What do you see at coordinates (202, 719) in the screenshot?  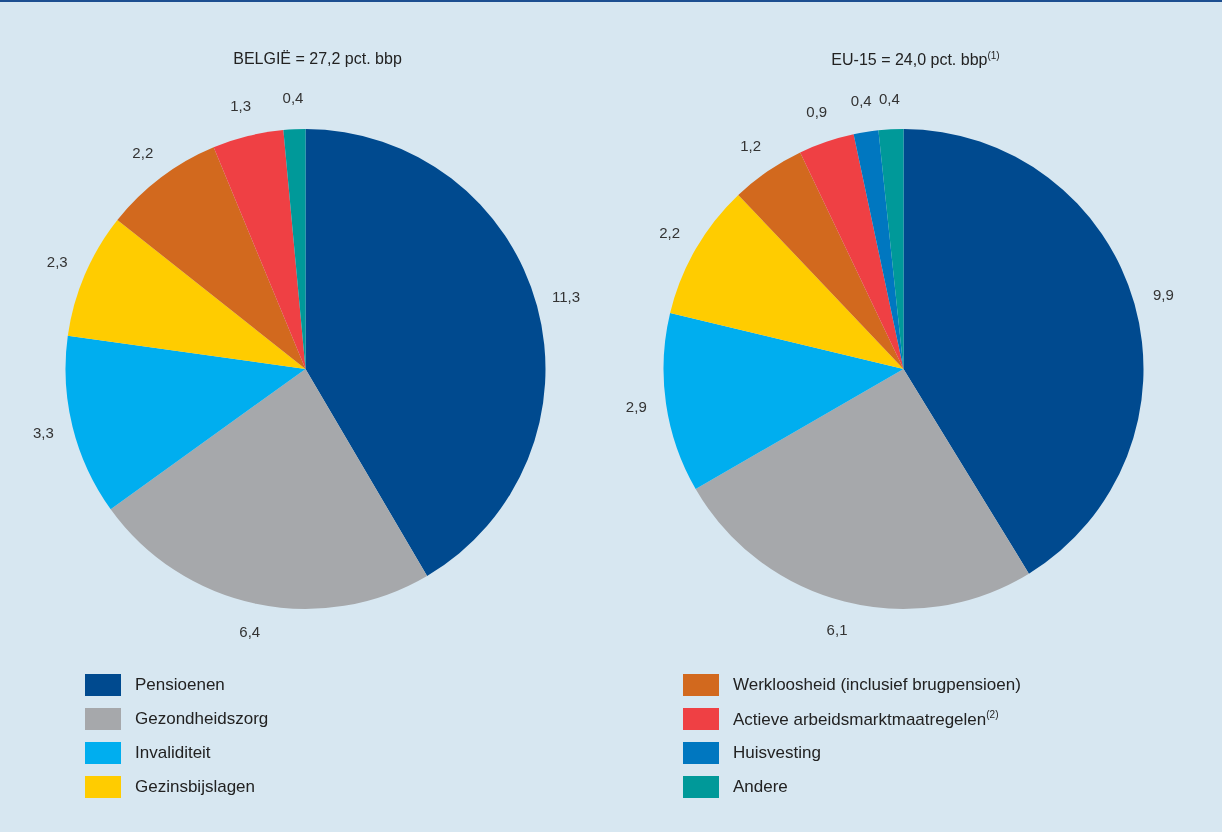 I see `legend-label: Gezondheidszorg` at bounding box center [202, 719].